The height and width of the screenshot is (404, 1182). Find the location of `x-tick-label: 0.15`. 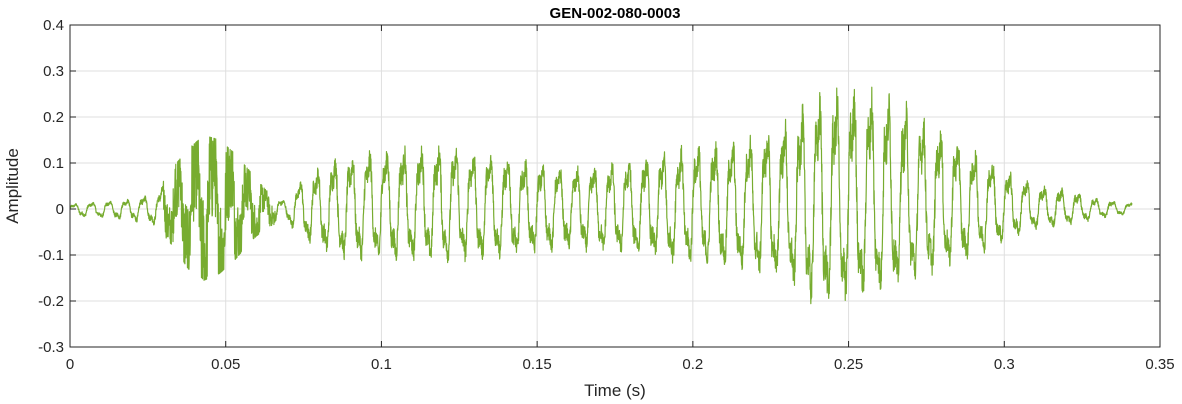

x-tick-label: 0.15 is located at coordinates (537, 364).